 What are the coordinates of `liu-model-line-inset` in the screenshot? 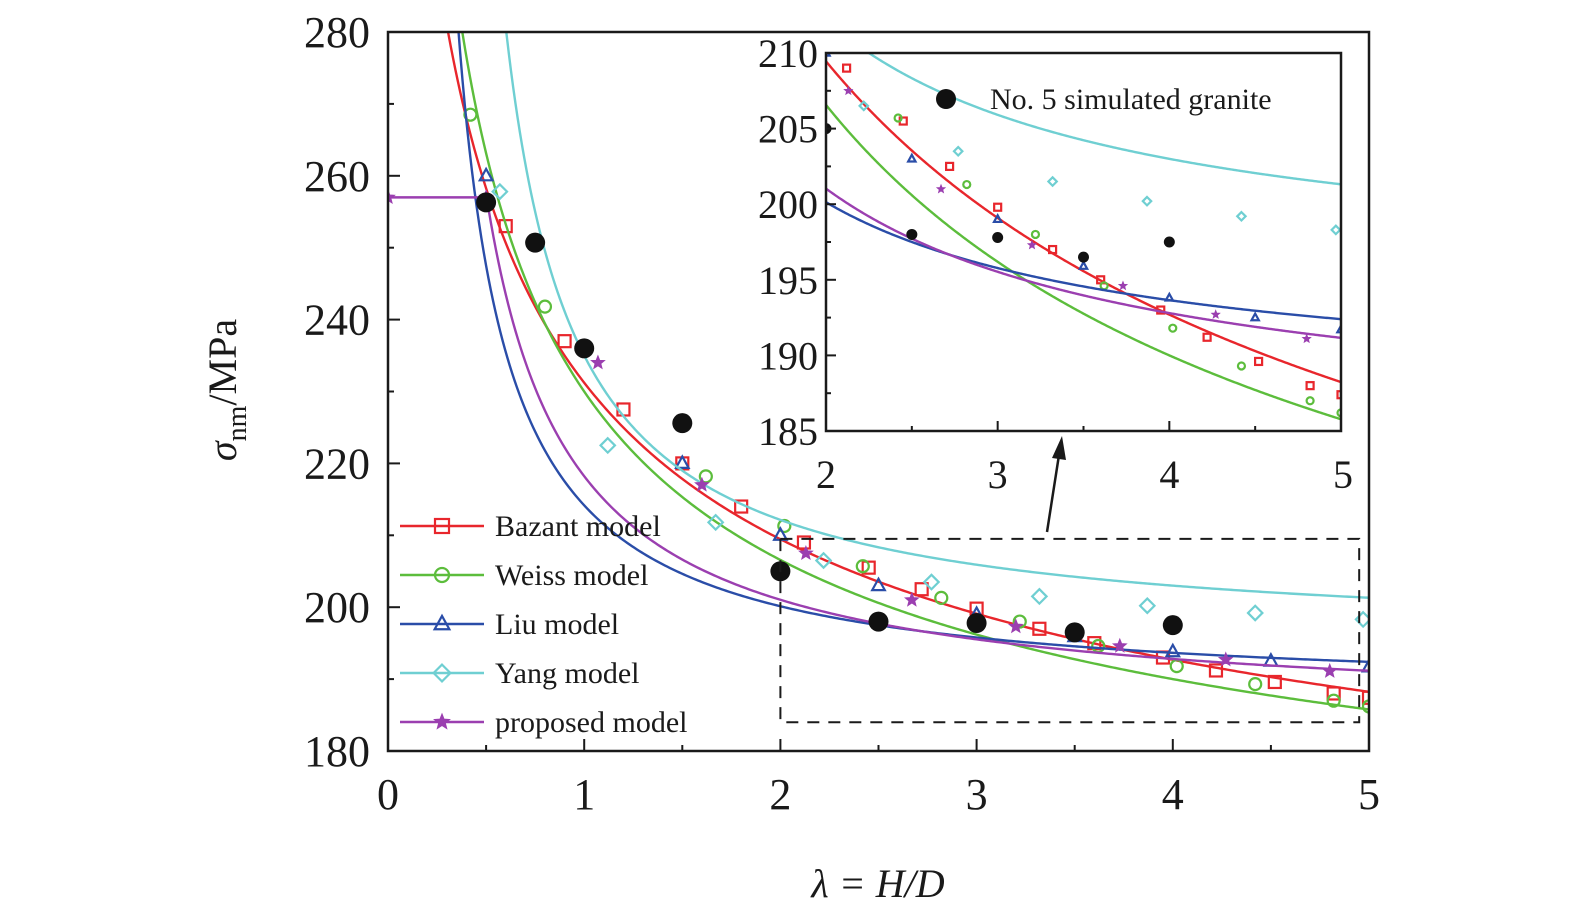 It's located at (1083, 261).